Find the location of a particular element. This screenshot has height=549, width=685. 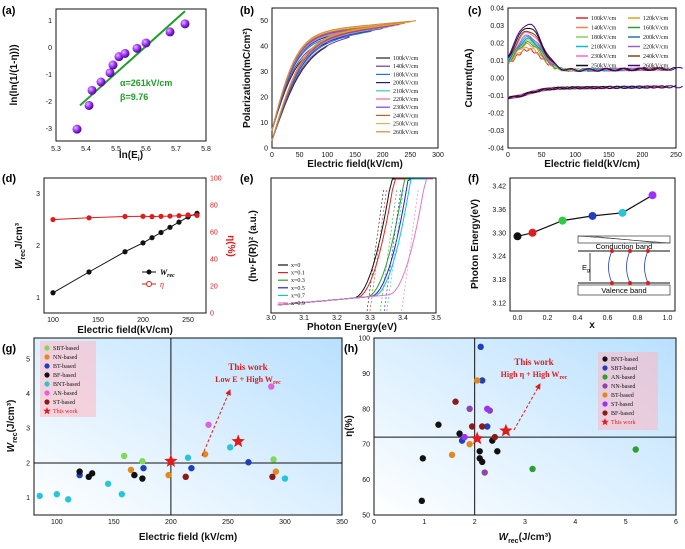

c-legend-label: 210kV/cm is located at coordinates (604, 48).